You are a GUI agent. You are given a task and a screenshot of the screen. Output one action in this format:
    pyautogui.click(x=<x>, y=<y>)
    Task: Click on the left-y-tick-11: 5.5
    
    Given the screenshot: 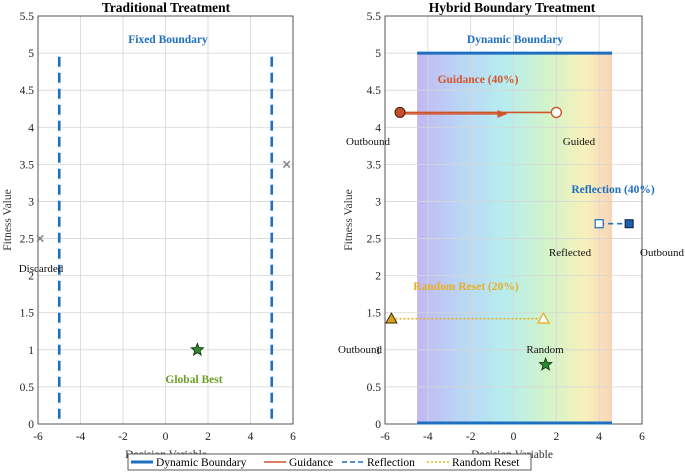 What is the action you would take?
    pyautogui.click(x=27, y=17)
    